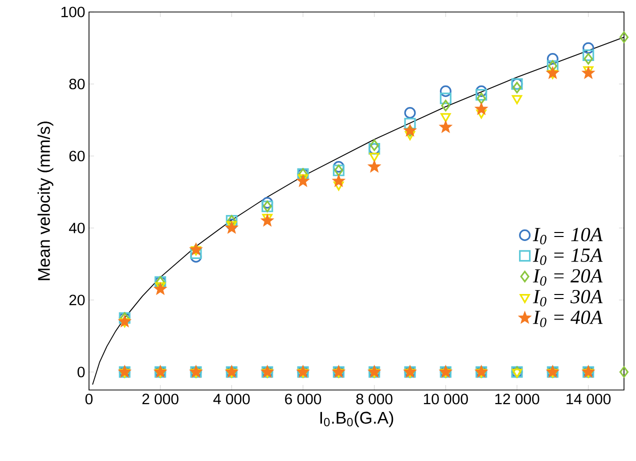  What do you see at coordinates (374, 399) in the screenshot?
I see `x-tick-label: 8 000` at bounding box center [374, 399].